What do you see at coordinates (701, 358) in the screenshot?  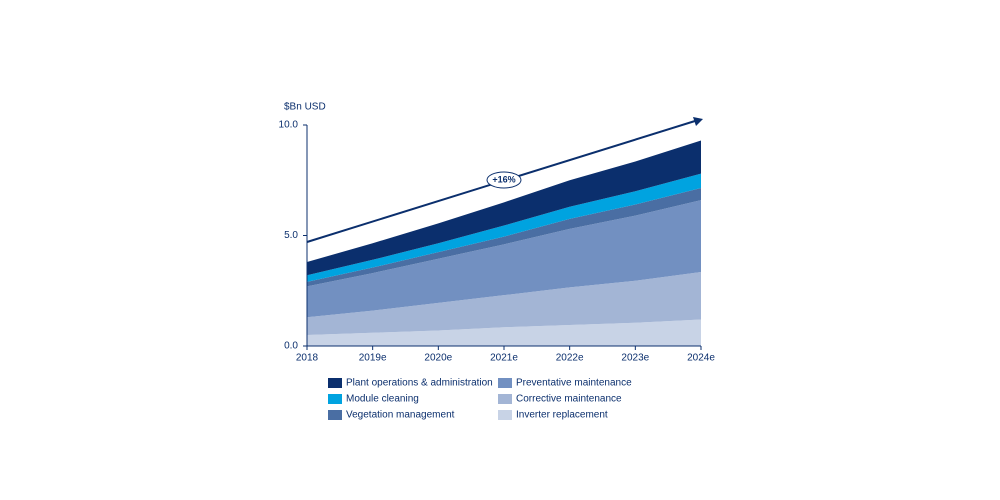 I see `x-tick-label: 2024e` at bounding box center [701, 358].